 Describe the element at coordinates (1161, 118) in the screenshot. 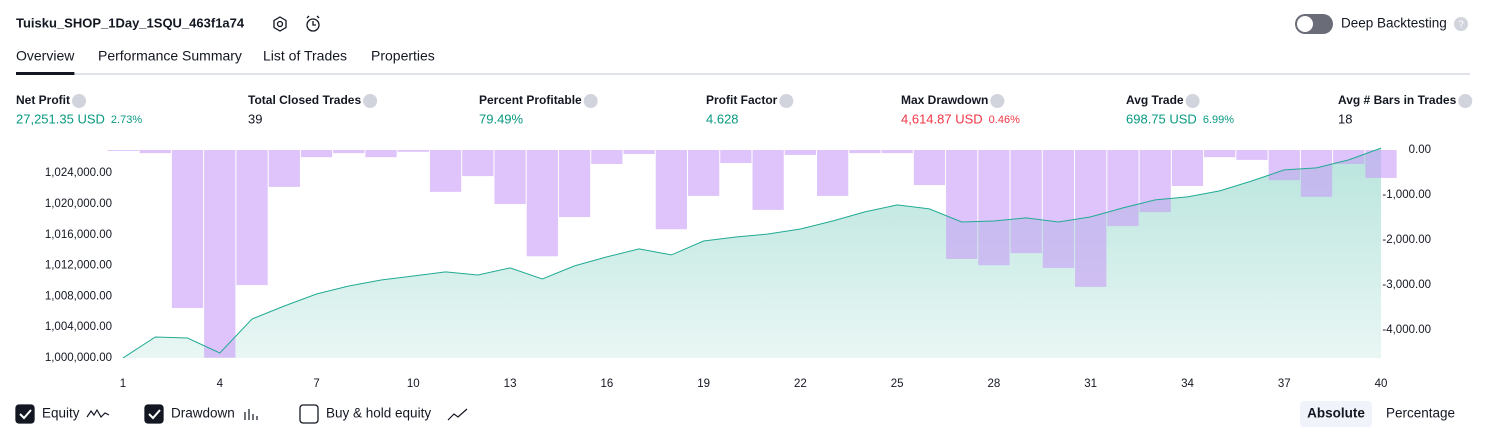

I see `stat-value: 698.75 USD` at that location.